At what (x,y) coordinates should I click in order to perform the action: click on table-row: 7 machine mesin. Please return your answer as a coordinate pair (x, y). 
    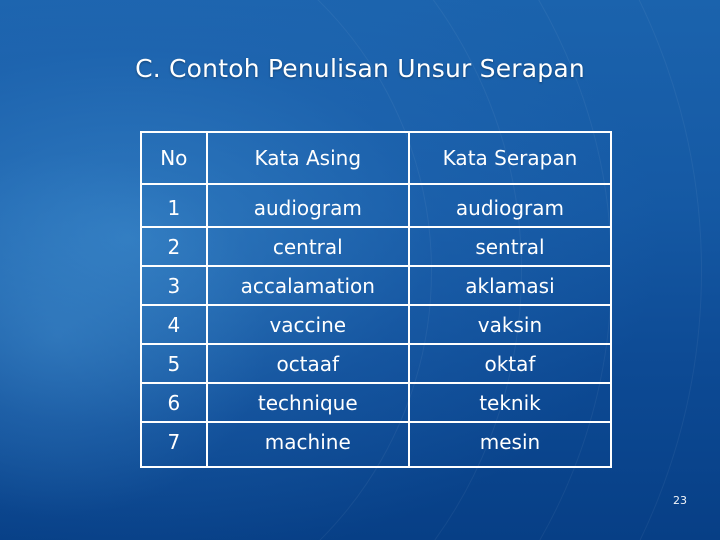
    Looking at the image, I should click on (376, 444).